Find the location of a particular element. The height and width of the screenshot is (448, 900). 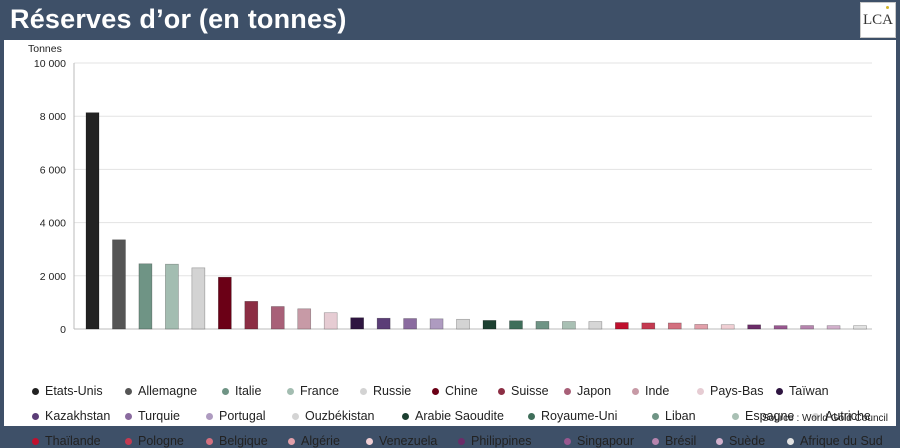

legend-item: Suisse is located at coordinates (523, 391).